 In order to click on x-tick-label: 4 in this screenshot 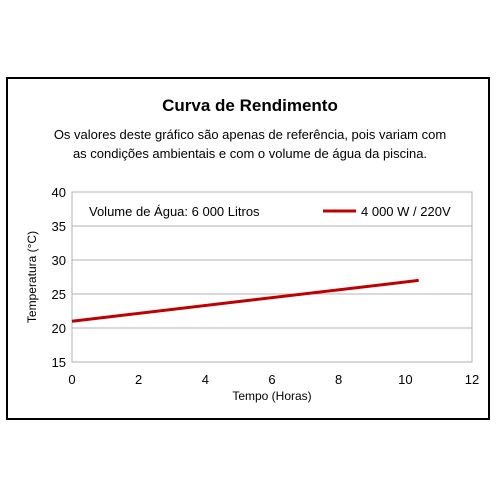, I will do `click(205, 379)`.